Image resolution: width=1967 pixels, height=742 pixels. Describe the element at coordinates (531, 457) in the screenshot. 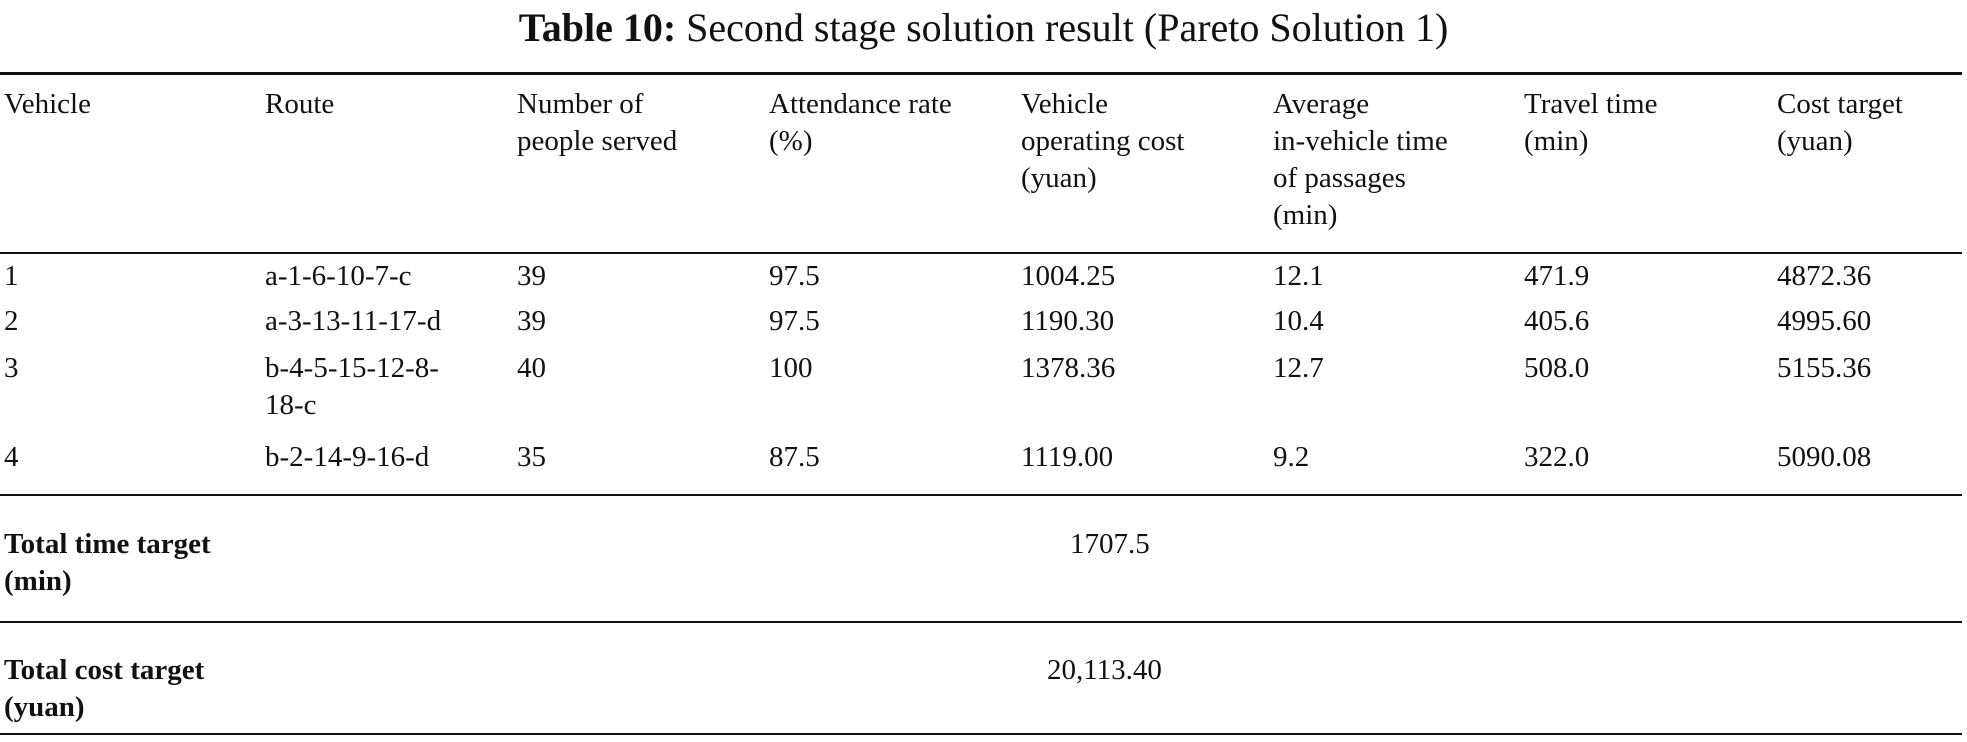

I see `row-4-people-served: 35` at that location.